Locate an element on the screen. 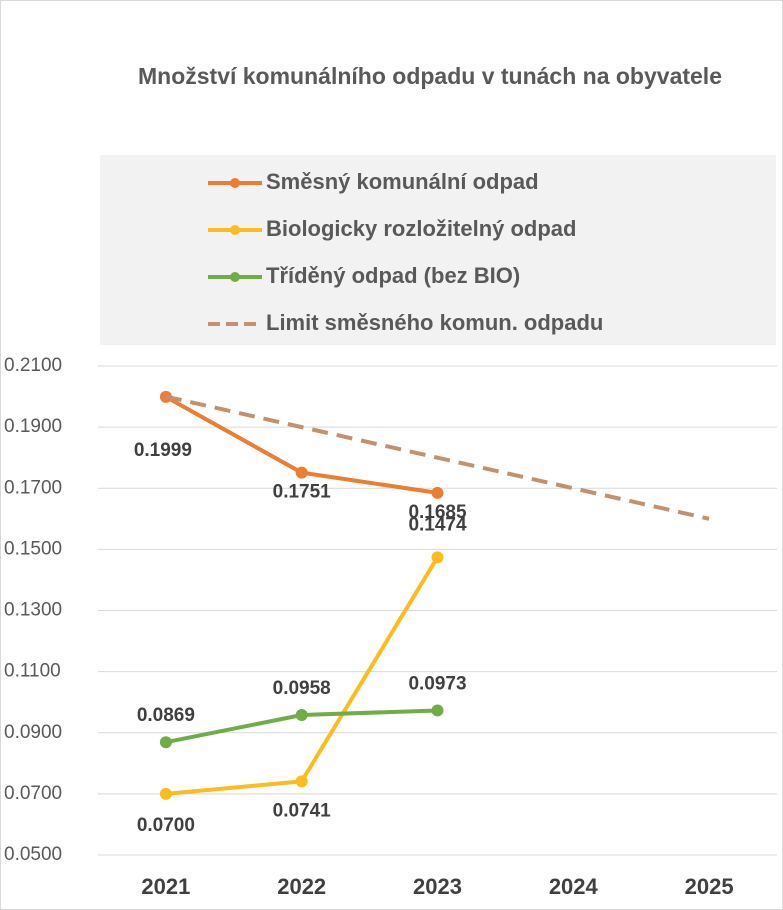 The image size is (783, 910). legend-label: Tříděný odpad (bez BIO) is located at coordinates (393, 275).